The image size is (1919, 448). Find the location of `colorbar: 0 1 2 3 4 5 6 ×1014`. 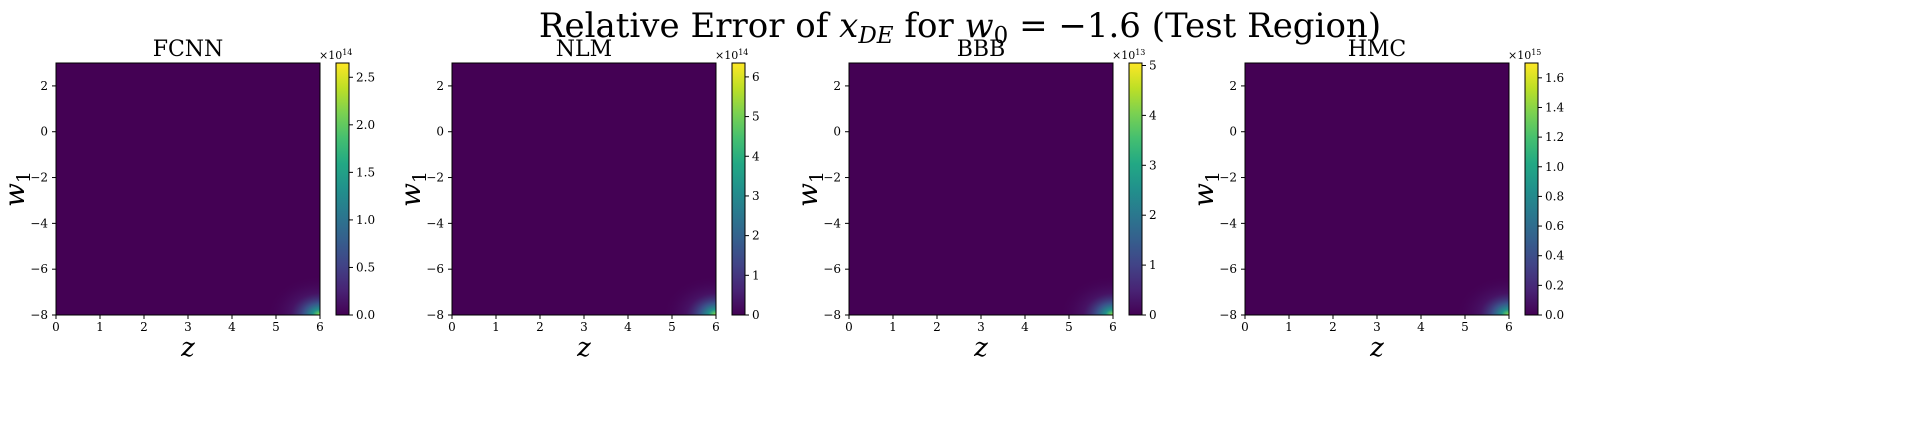

colorbar: 0 1 2 3 4 5 6 ×1014 is located at coordinates (737, 185).